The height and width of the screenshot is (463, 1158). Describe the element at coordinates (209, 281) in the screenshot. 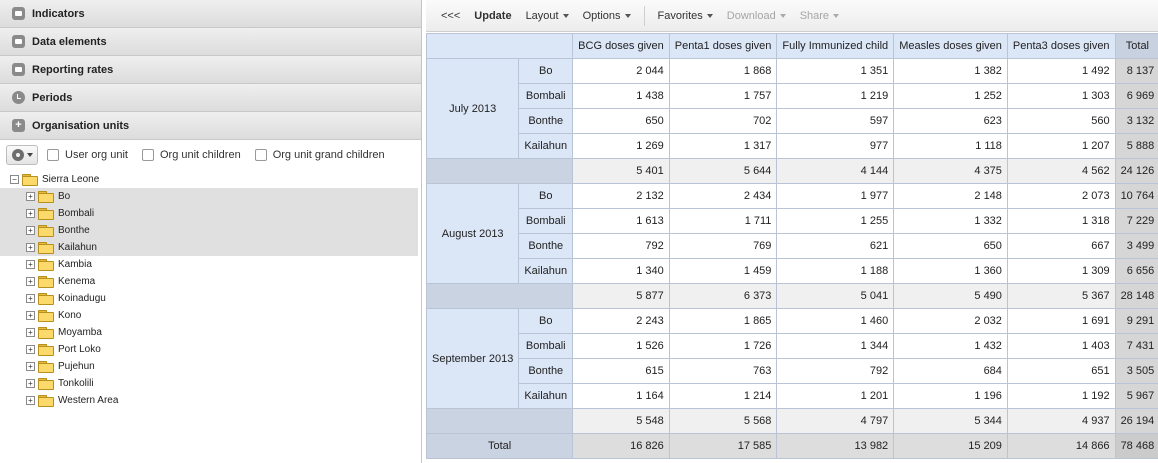

I see `tree-node-kenema: + Kenema` at that location.